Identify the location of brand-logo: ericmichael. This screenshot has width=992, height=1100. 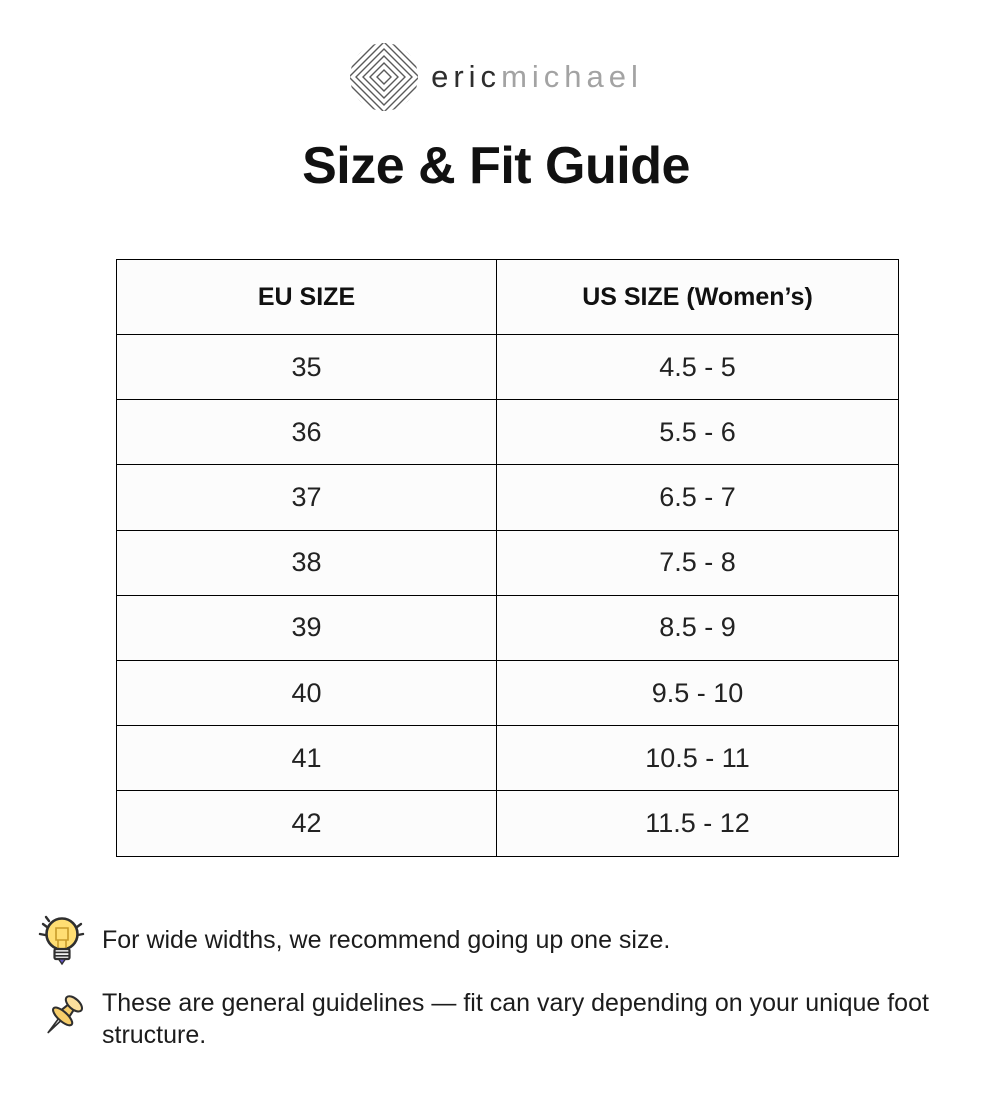
(496, 77).